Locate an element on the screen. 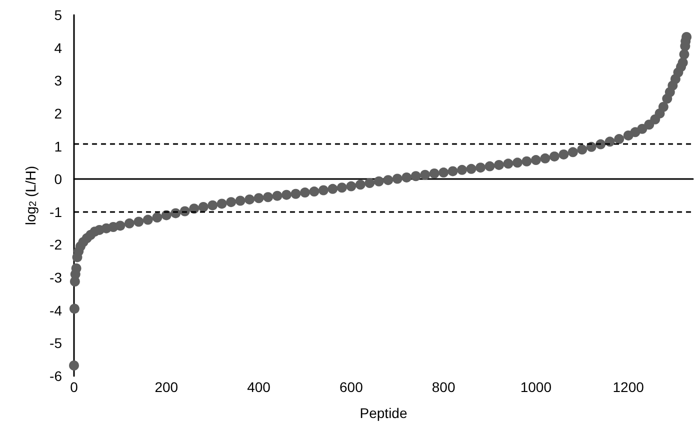 Image resolution: width=697 pixels, height=425 pixels. x-tick-label: 400 is located at coordinates (259, 387).